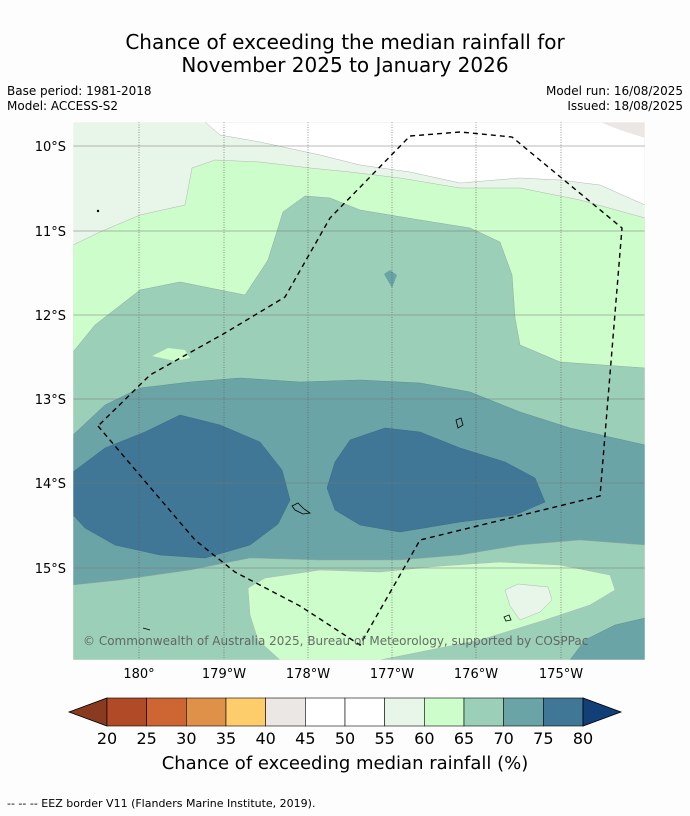 The image size is (690, 816). I want to click on lon-label: 176°W, so click(476, 674).